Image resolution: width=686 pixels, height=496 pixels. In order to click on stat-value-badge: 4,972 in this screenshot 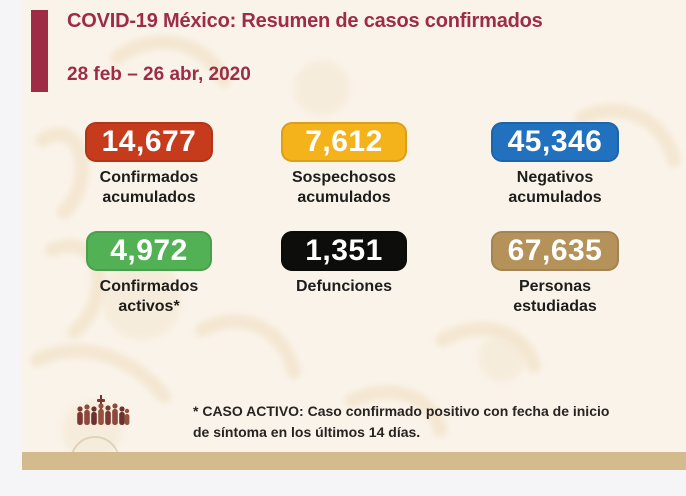, I will do `click(149, 251)`.